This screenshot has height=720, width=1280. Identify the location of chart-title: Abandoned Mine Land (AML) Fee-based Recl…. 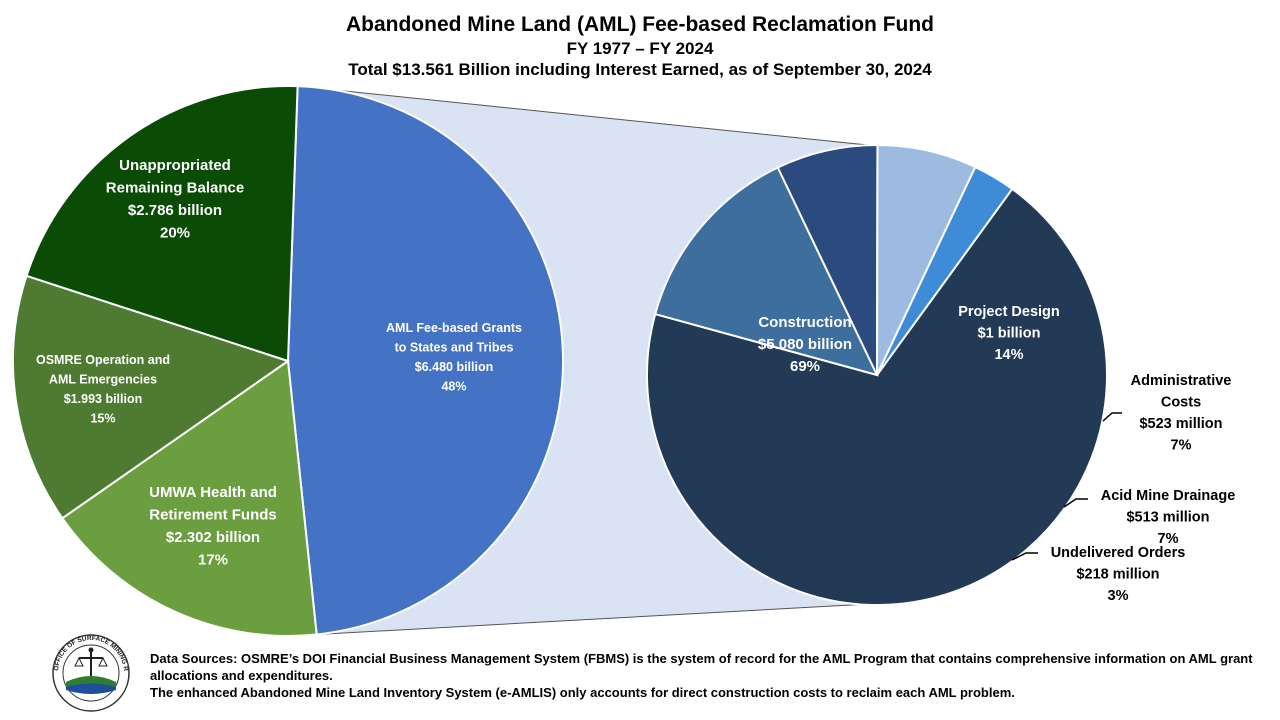
(640, 24).